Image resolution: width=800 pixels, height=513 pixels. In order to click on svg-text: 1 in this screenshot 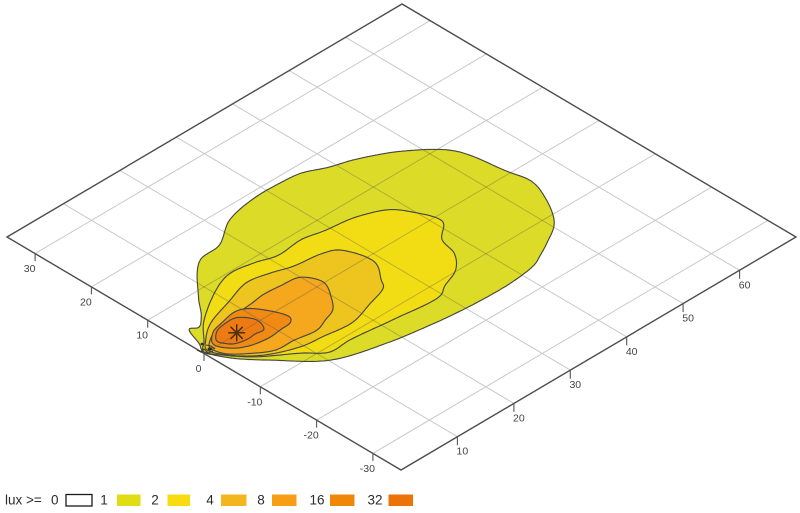, I will do `click(104, 500)`.